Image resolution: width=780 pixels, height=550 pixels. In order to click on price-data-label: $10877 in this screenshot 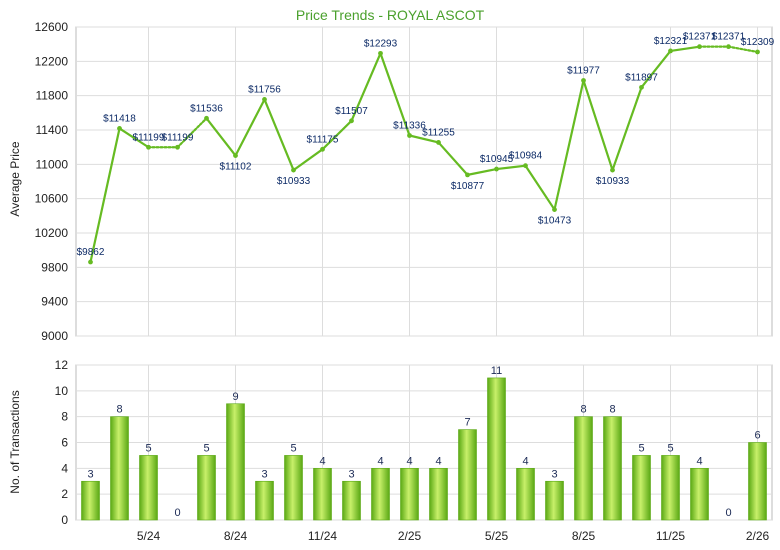, I will do `click(468, 186)`.